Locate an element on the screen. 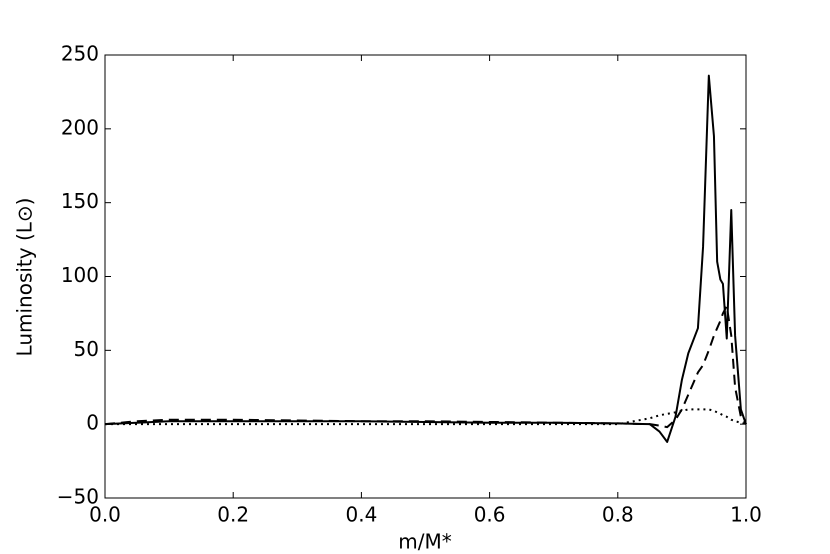  x-axis-label: m/M* is located at coordinates (424, 542).